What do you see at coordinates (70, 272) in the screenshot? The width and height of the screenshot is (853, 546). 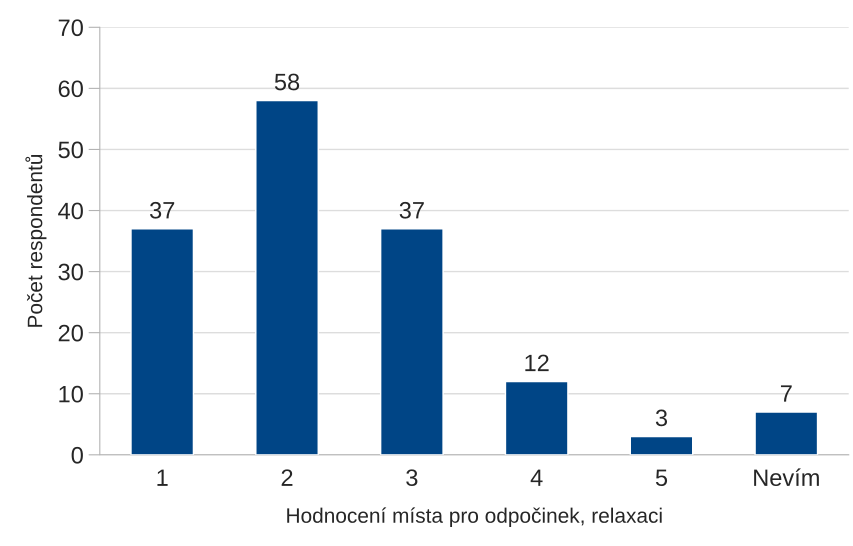 I see `y-tick-label: 30` at bounding box center [70, 272].